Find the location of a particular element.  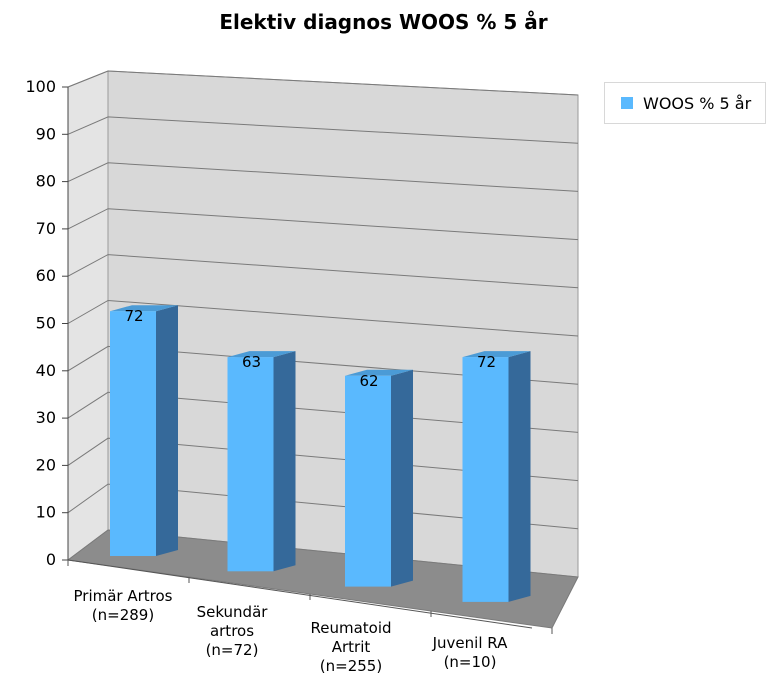

y-tick-label: 80 is located at coordinates (46, 181).